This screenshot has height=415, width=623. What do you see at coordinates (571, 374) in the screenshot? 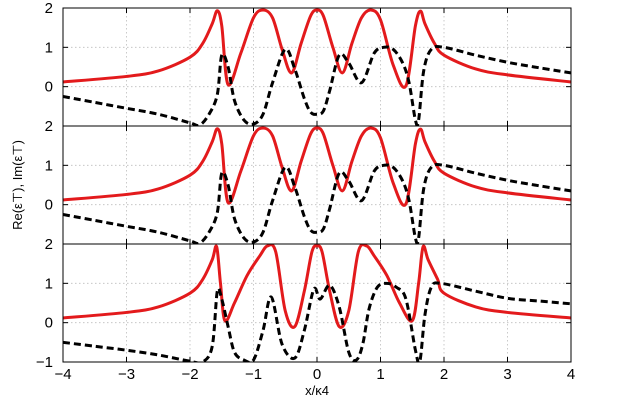
I see `x-tick-label: 4` at bounding box center [571, 374].